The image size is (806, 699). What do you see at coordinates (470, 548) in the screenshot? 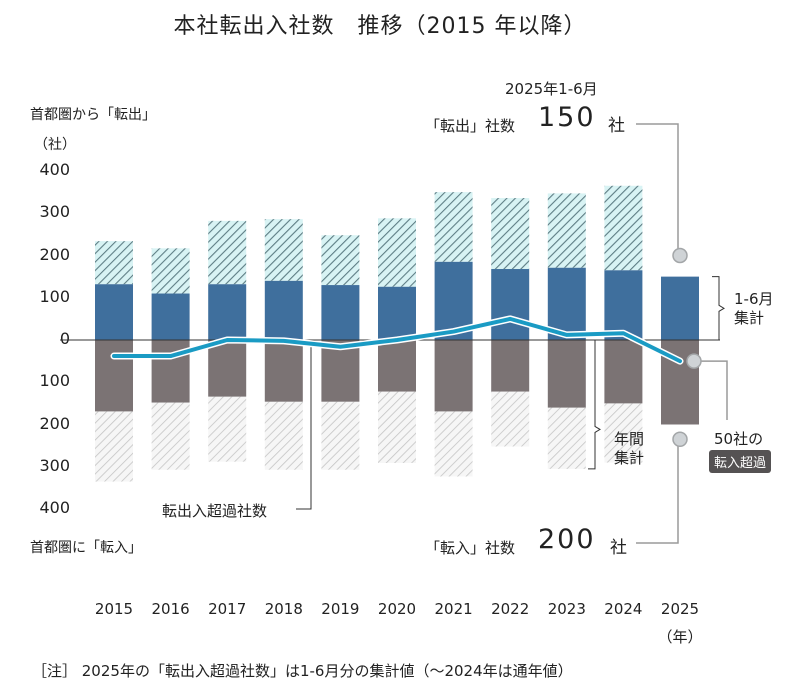
I see `callout-in-label: 「転入」社数` at bounding box center [470, 548].